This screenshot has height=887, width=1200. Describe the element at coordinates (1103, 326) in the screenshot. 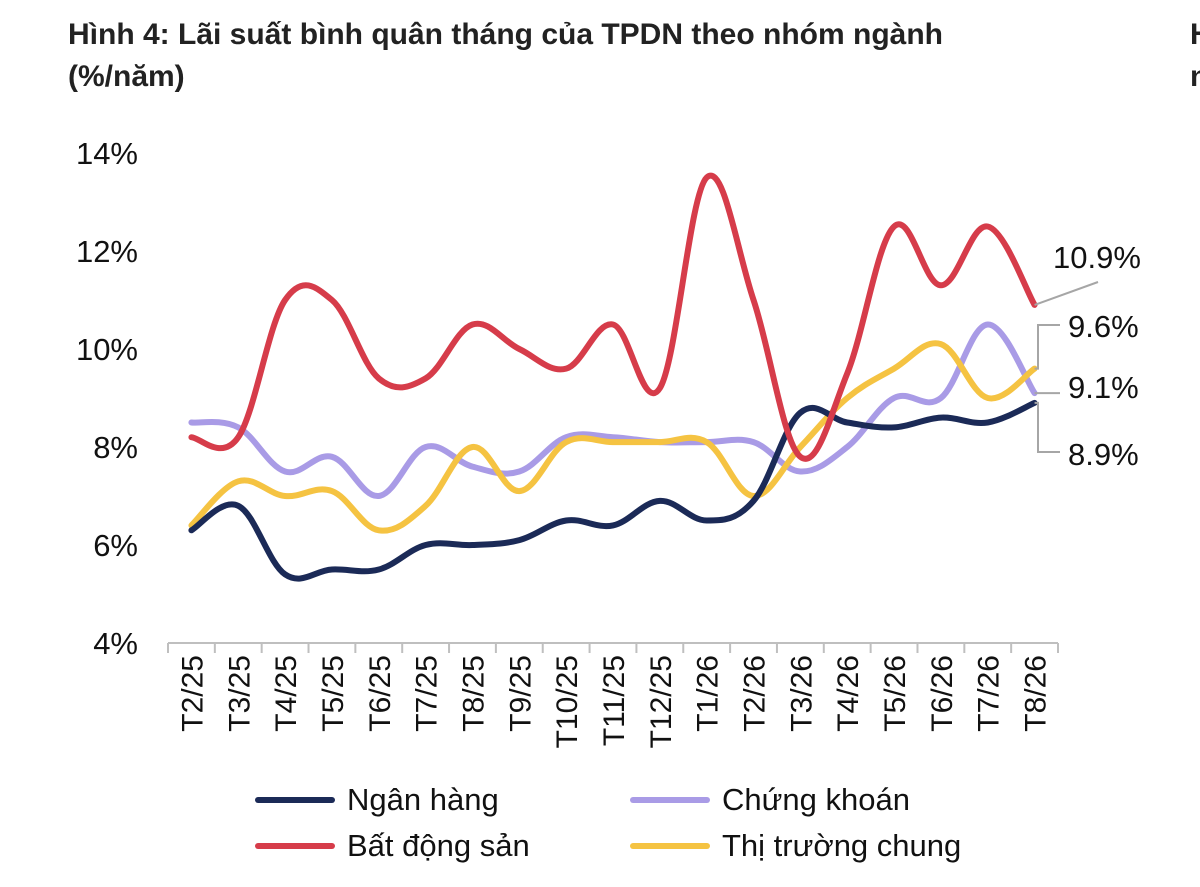

I see `end-value-label: 9.6%` at that location.